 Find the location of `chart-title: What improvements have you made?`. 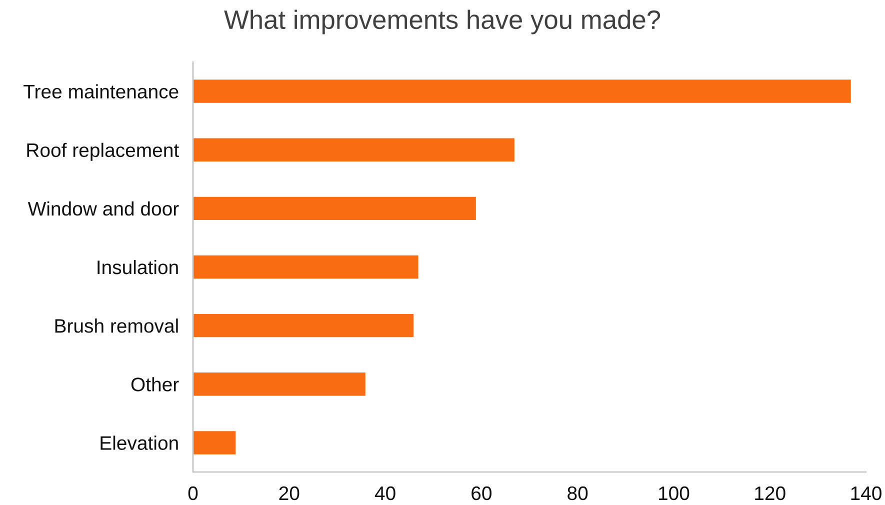

chart-title: What improvements have you made? is located at coordinates (442, 22).